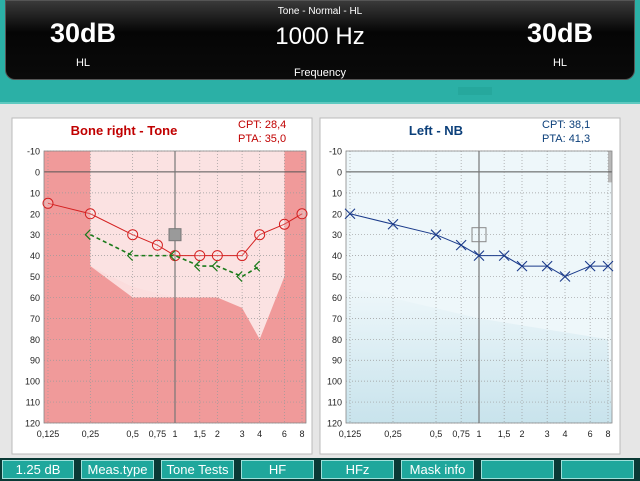 This screenshot has height=481, width=640. I want to click on right-ear-y-tick-label: 0, so click(37, 172).